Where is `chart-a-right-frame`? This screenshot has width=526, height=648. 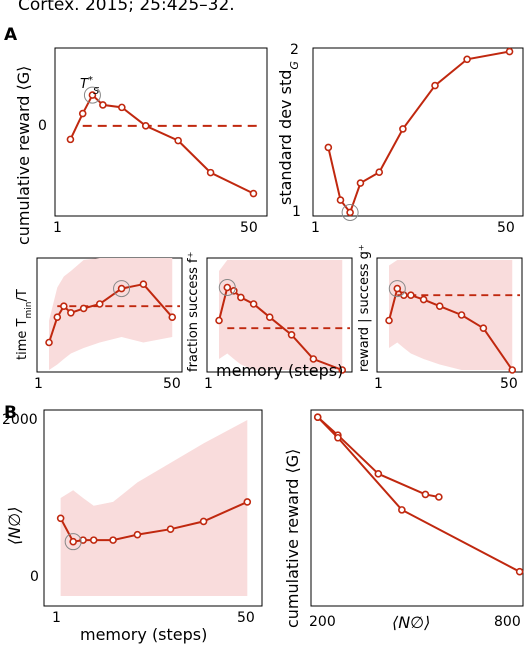
chart-a-right-frame is located at coordinates (418, 132).